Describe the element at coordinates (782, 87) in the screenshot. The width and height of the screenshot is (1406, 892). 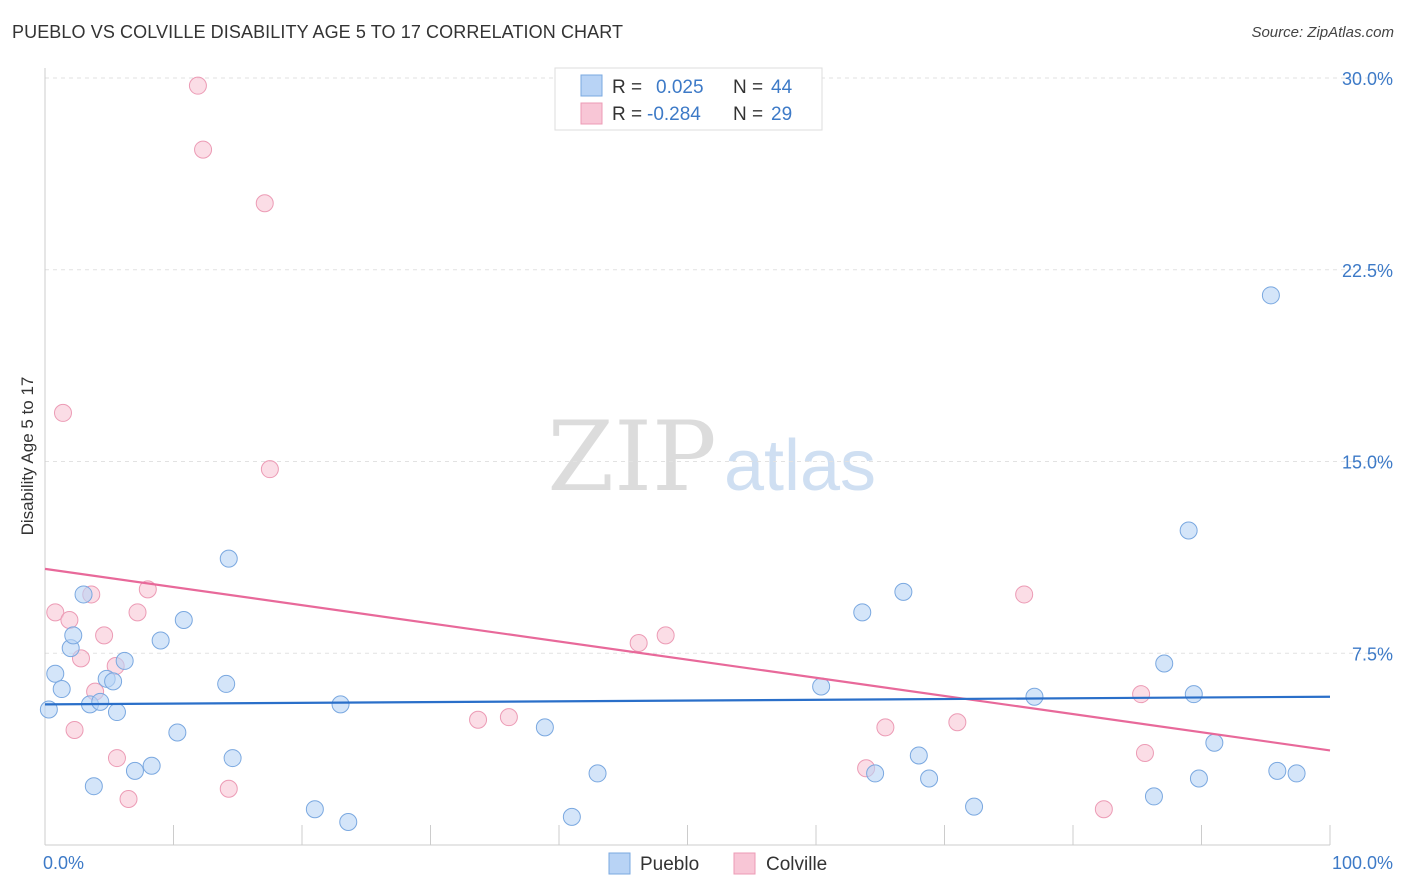
I see `legend-n-value-pueblo: 44` at that location.